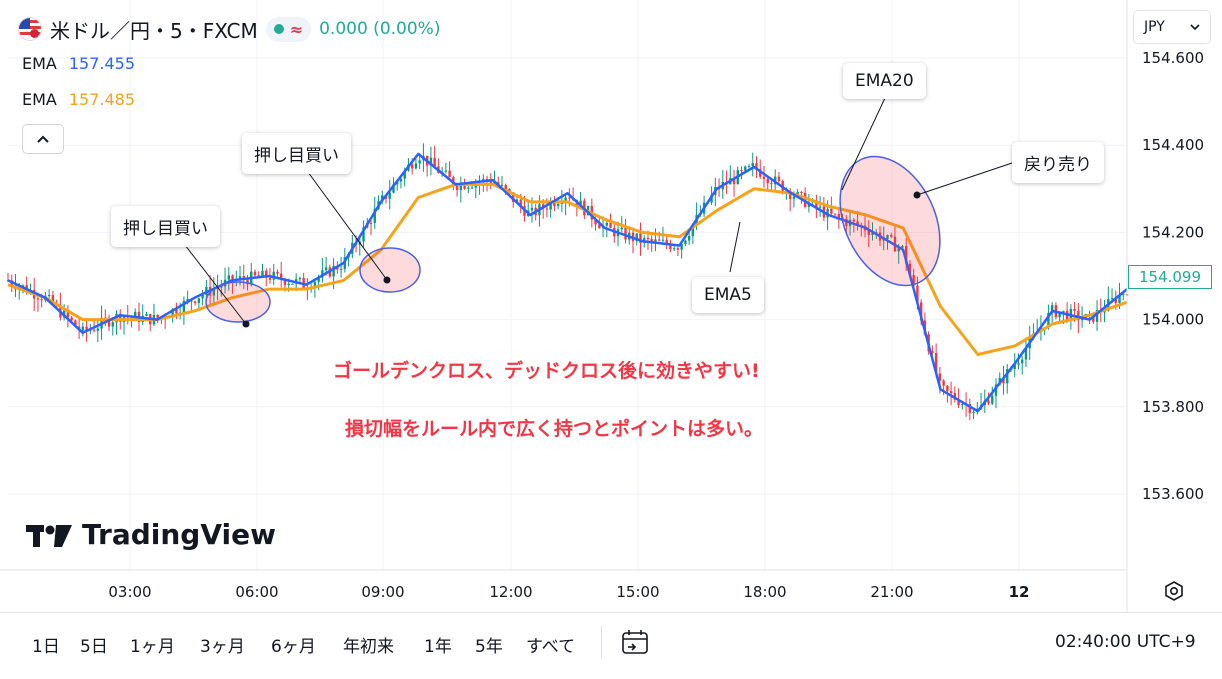 The width and height of the screenshot is (1222, 679). What do you see at coordinates (368, 647) in the screenshot?
I see `range-ytd-button: 年初来` at bounding box center [368, 647].